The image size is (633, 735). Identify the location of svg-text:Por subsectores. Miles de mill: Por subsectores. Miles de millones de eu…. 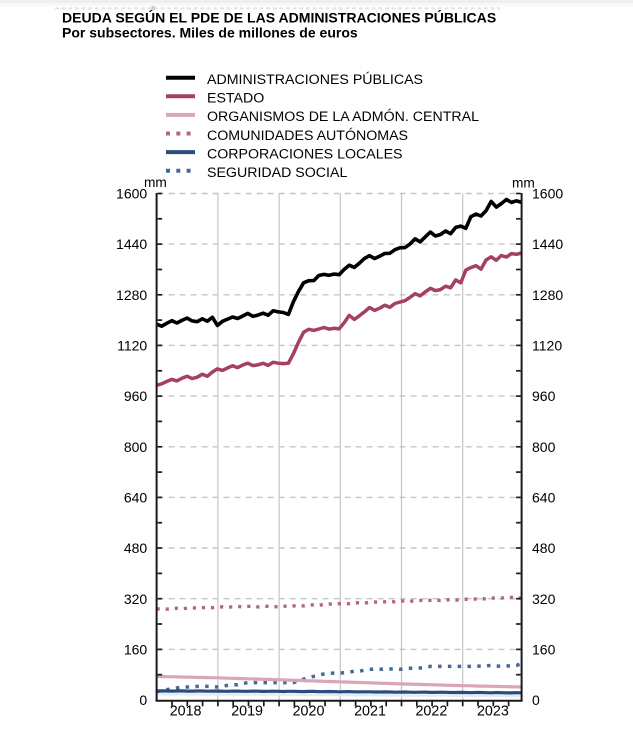
(210, 32).